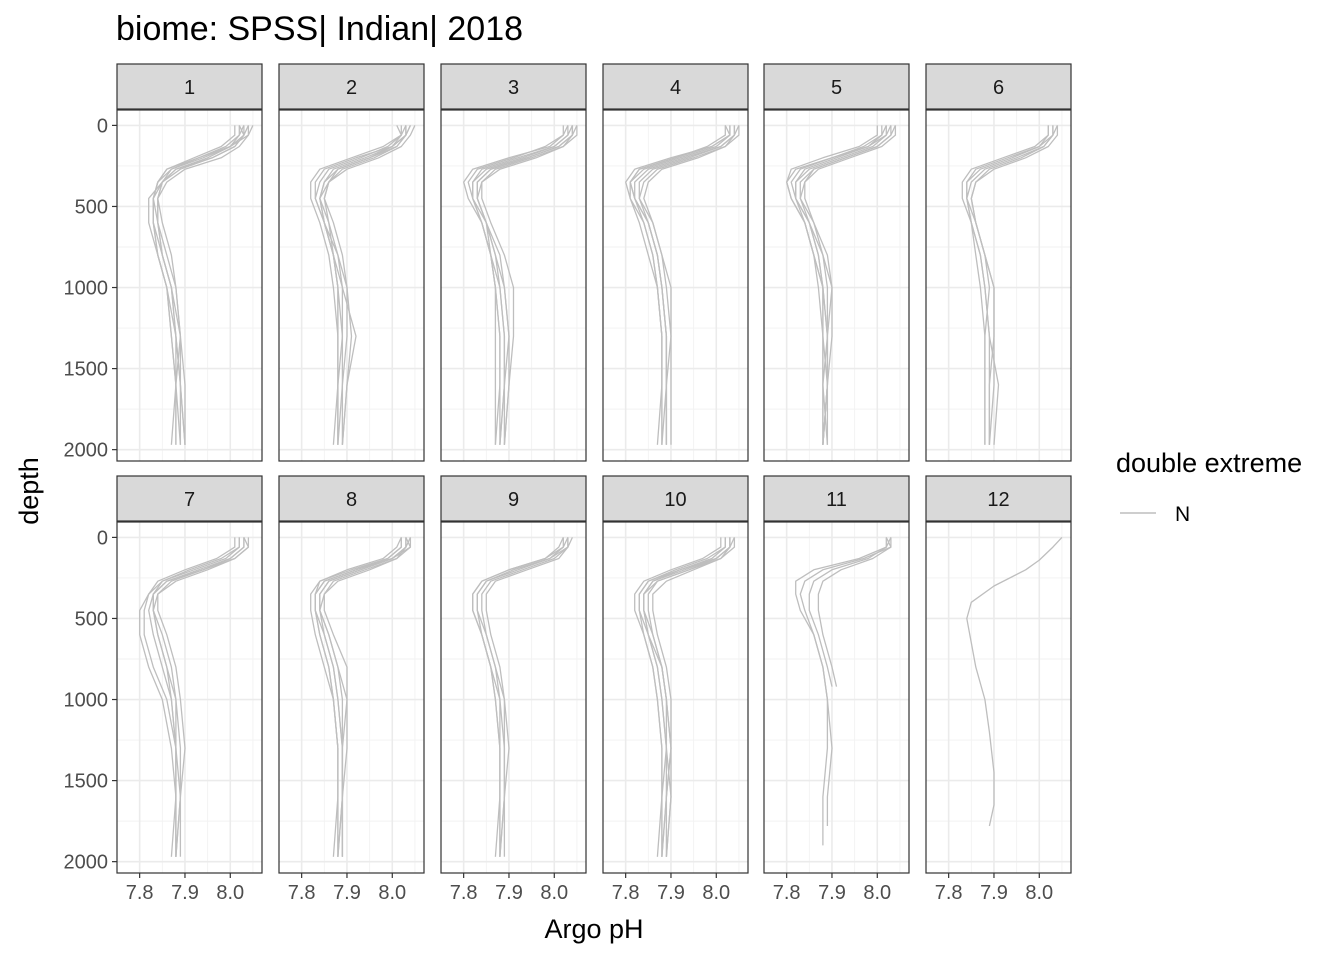  Describe the element at coordinates (91, 619) in the screenshot. I see `y-tick-label: 500` at that location.